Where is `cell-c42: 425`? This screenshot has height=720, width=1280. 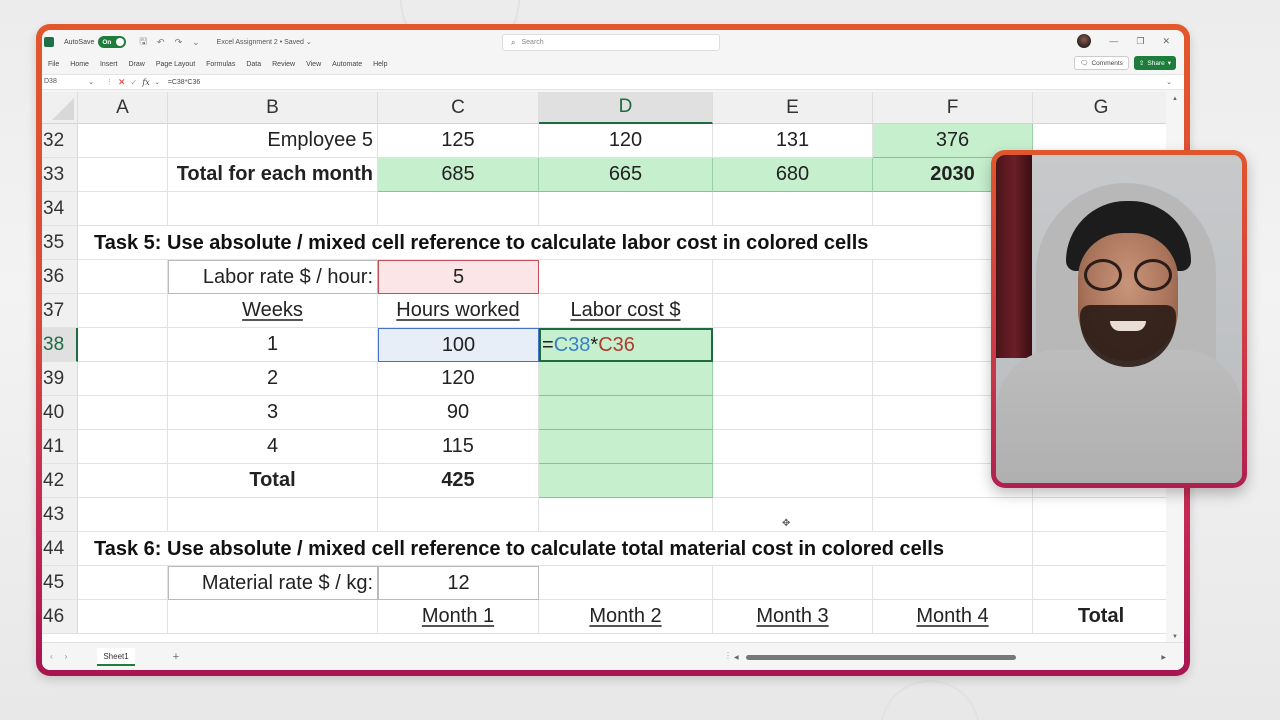
cell-c42: 425 is located at coordinates (458, 481).